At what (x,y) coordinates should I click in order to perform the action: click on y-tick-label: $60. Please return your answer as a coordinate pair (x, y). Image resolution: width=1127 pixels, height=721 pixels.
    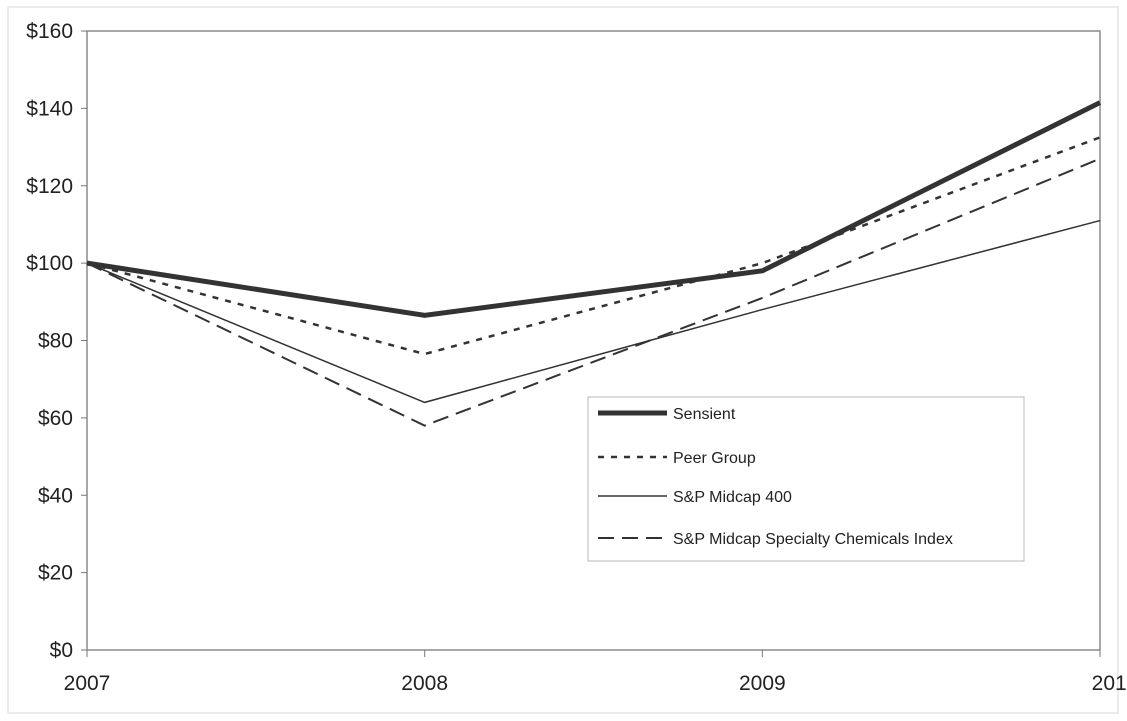
    Looking at the image, I should click on (55, 418).